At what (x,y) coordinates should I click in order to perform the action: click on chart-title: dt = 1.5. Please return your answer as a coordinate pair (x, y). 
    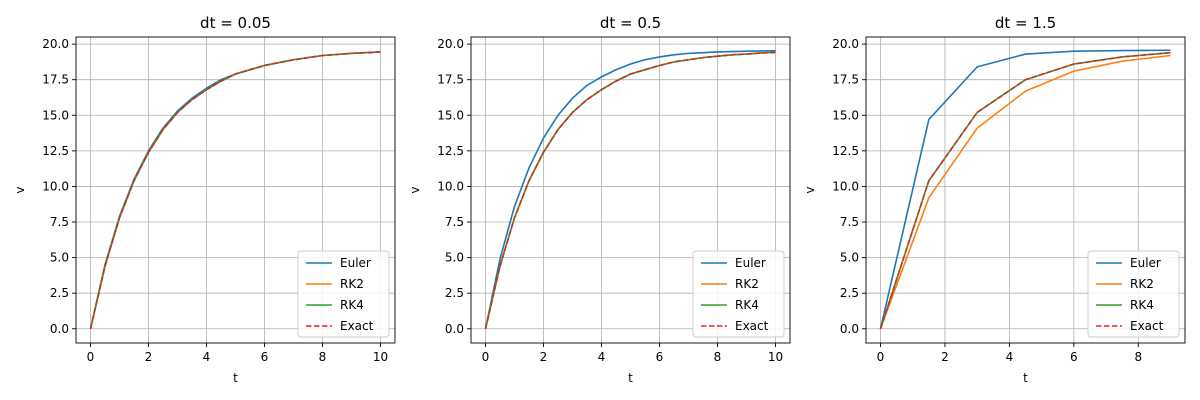
    Looking at the image, I should click on (1025, 23).